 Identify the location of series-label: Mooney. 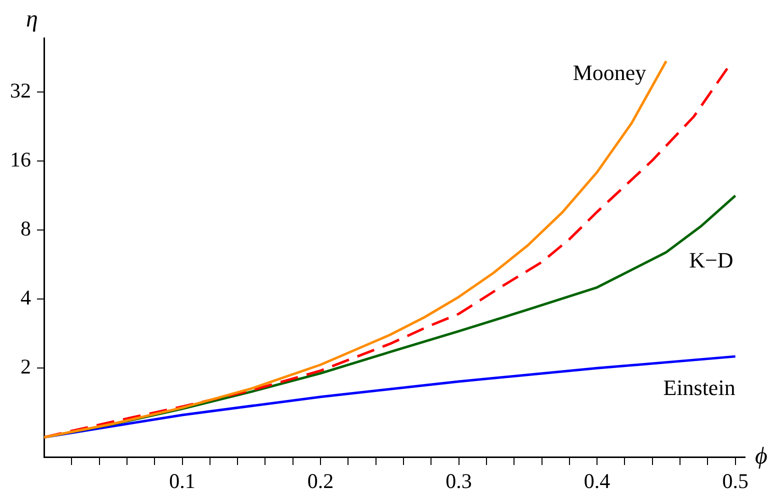
(609, 72).